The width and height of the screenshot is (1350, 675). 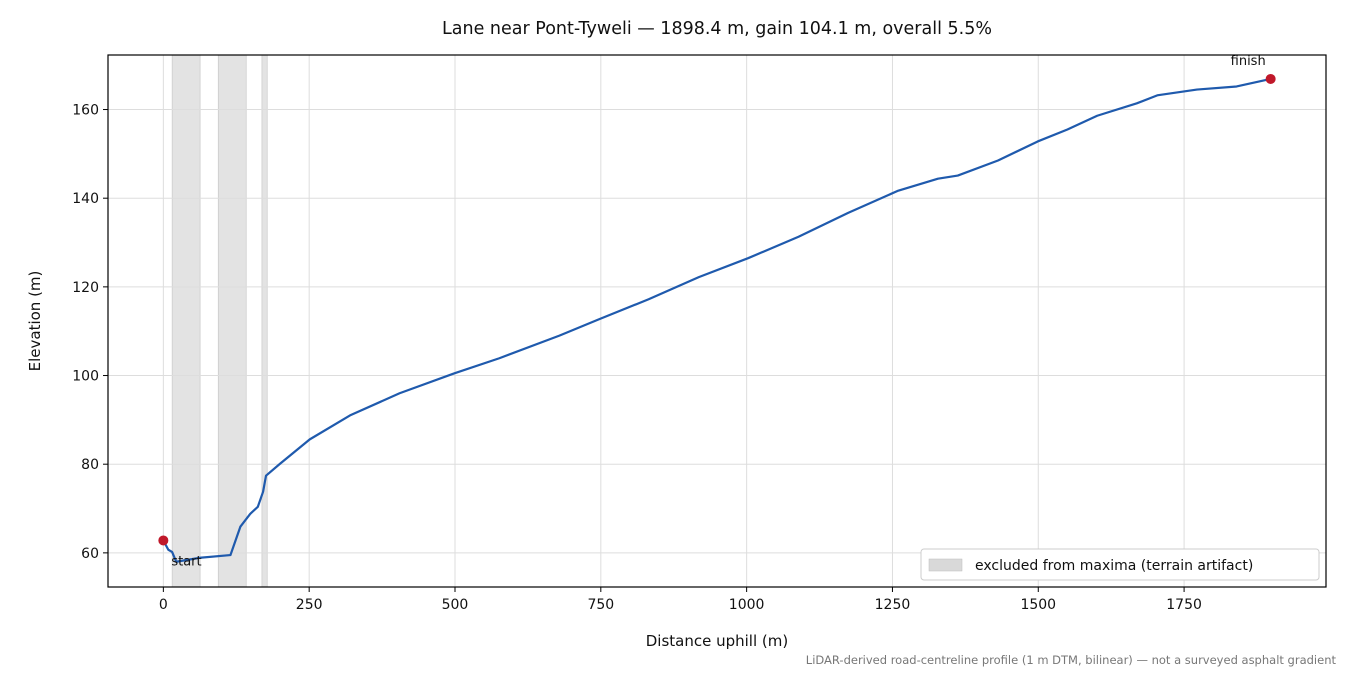 I want to click on y-tick-label: 120, so click(x=85, y=288).